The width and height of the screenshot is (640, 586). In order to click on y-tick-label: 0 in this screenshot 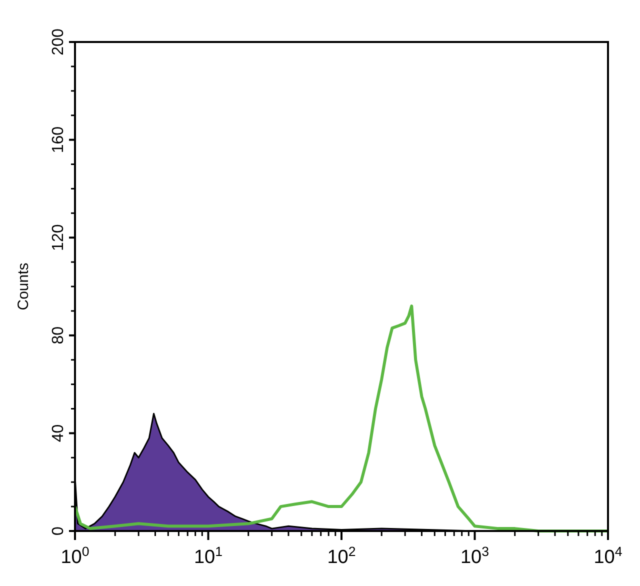, I will do `click(58, 531)`.